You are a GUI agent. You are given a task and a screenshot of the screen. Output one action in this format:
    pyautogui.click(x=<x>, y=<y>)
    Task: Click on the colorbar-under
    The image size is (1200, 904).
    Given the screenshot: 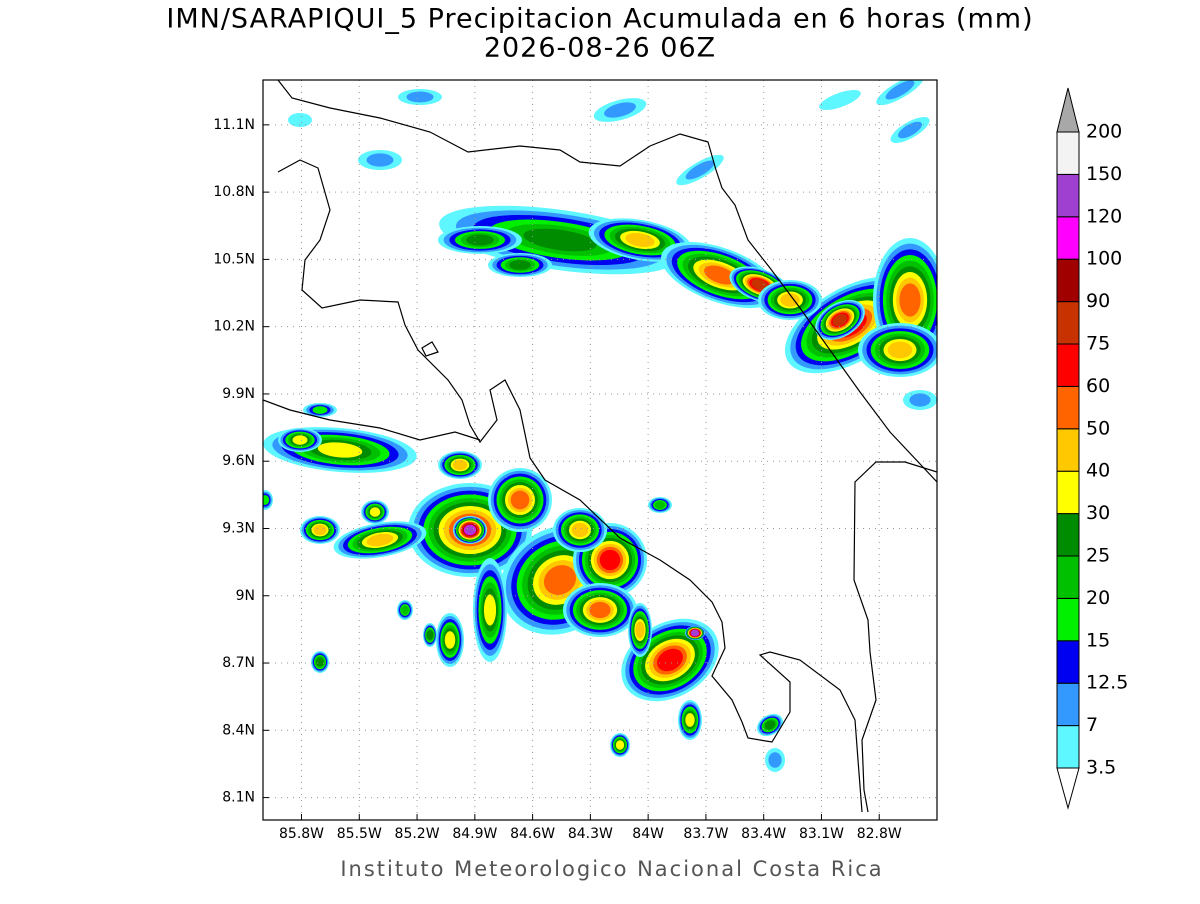 What is the action you would take?
    pyautogui.click(x=1068, y=788)
    